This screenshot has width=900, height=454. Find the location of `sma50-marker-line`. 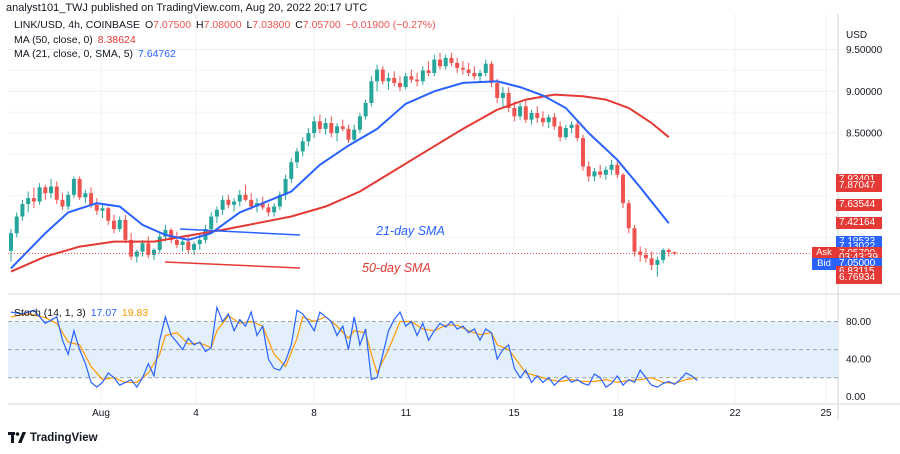

sma50-marker-line is located at coordinates (232, 265).